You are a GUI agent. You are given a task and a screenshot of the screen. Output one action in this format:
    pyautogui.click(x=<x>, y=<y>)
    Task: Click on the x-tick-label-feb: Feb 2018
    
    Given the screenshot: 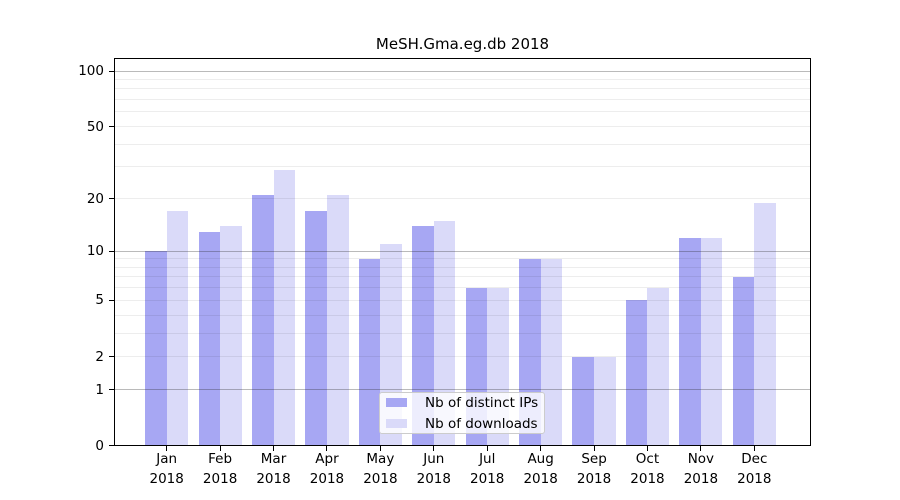 What is the action you would take?
    pyautogui.click(x=220, y=469)
    